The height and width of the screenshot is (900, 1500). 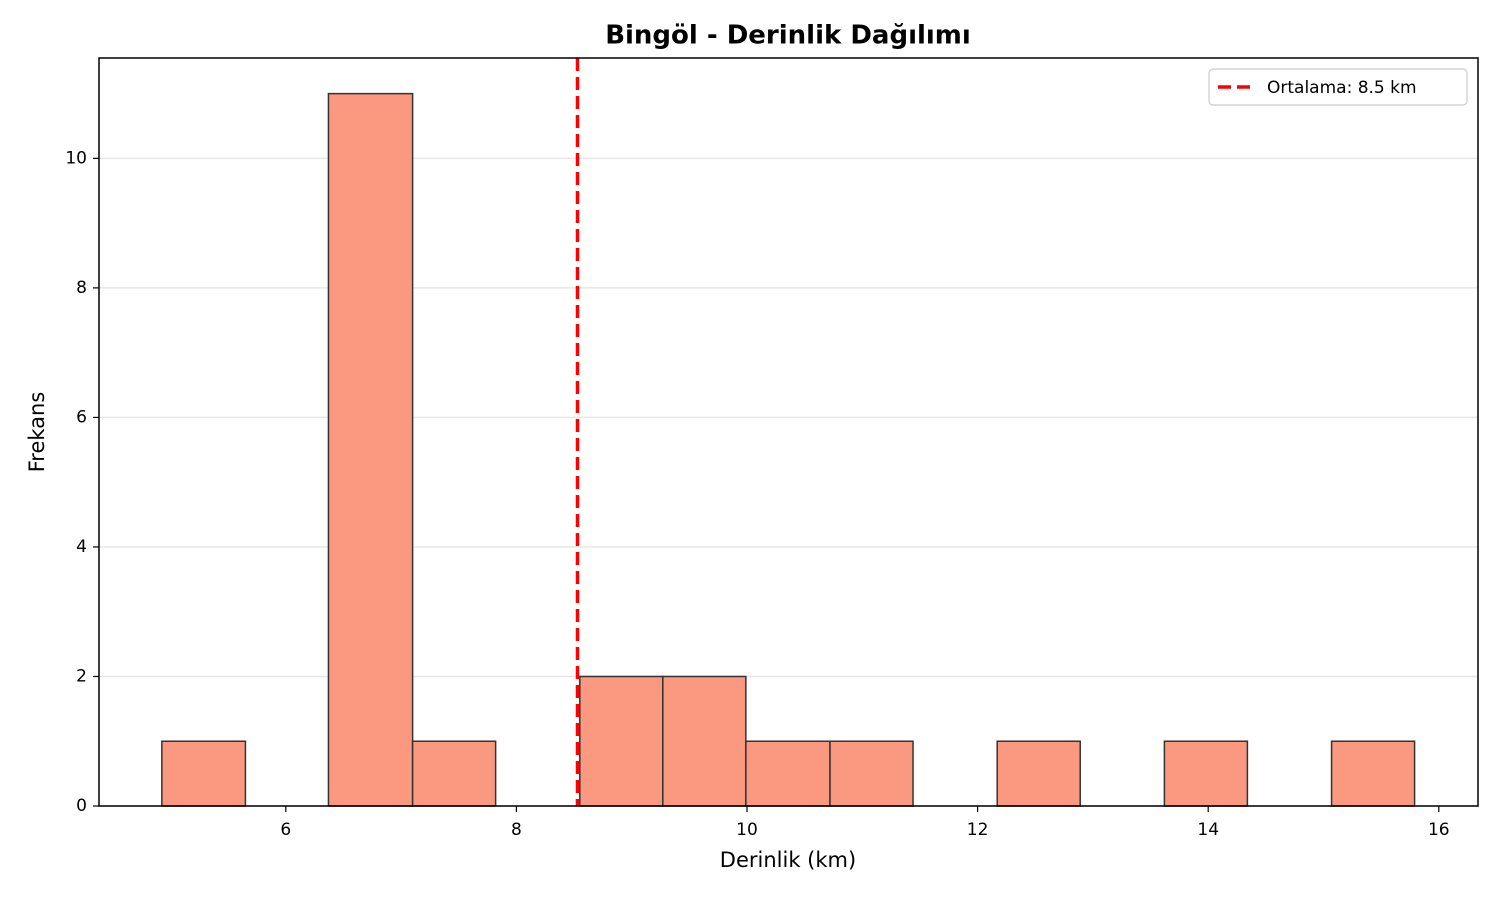 I want to click on legend-label: Ortalama: 8.5 km, so click(x=1342, y=88).